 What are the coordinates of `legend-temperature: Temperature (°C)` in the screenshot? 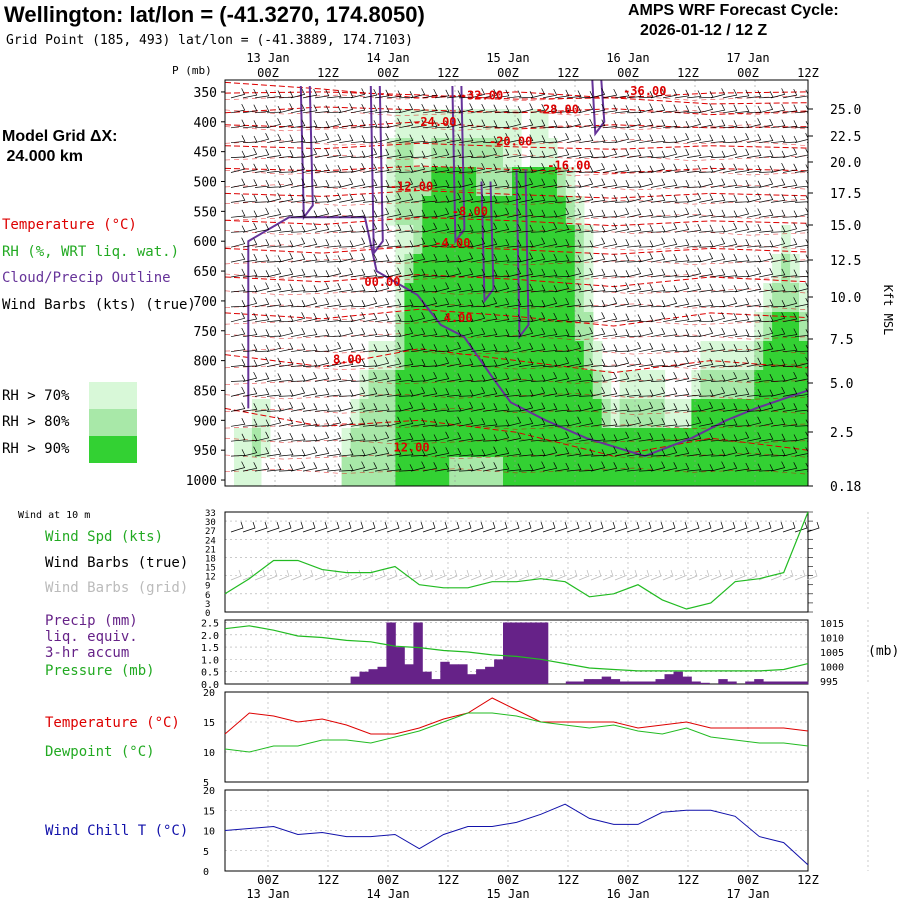 It's located at (69, 225).